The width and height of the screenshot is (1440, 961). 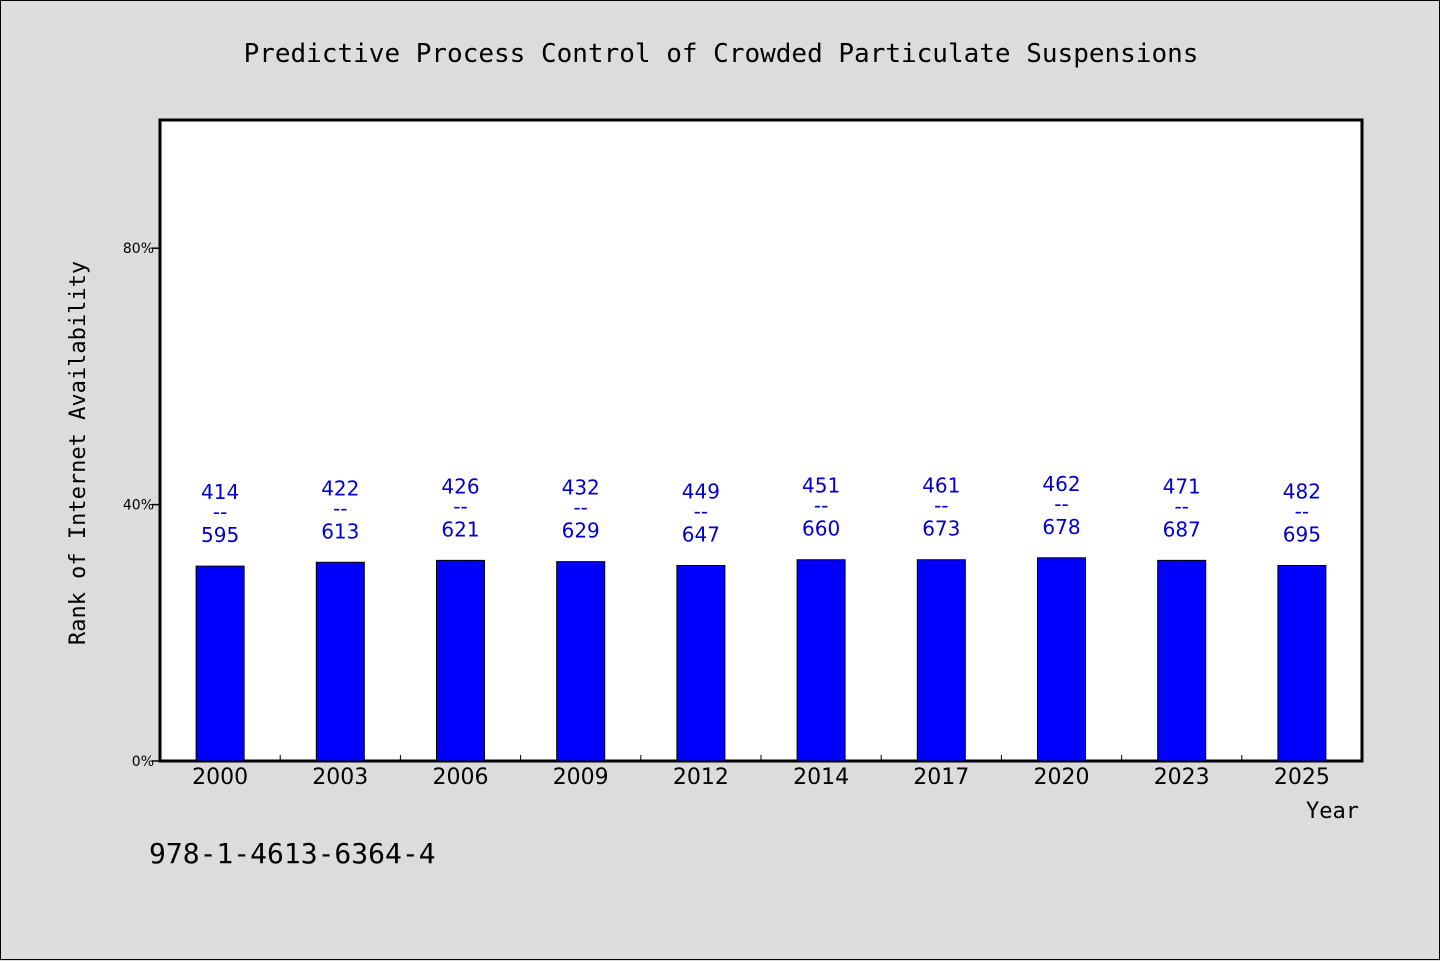 I want to click on x-tick-label: 2012, so click(x=701, y=777).